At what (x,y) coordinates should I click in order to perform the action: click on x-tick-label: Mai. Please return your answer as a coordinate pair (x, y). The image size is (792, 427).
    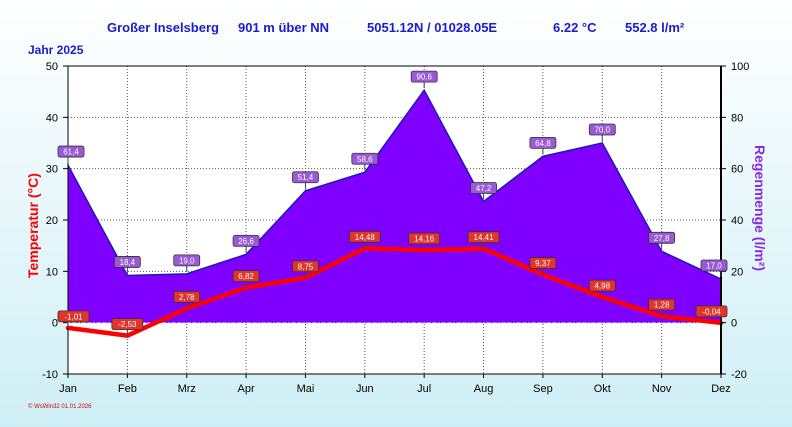
    Looking at the image, I should click on (306, 389).